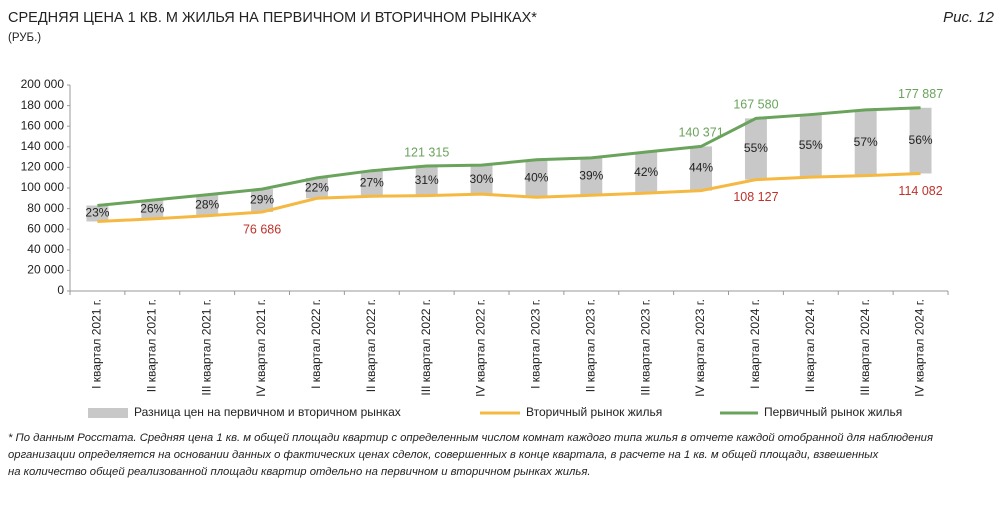 The image size is (1000, 505). I want to click on percent-label: 22%, so click(317, 187).